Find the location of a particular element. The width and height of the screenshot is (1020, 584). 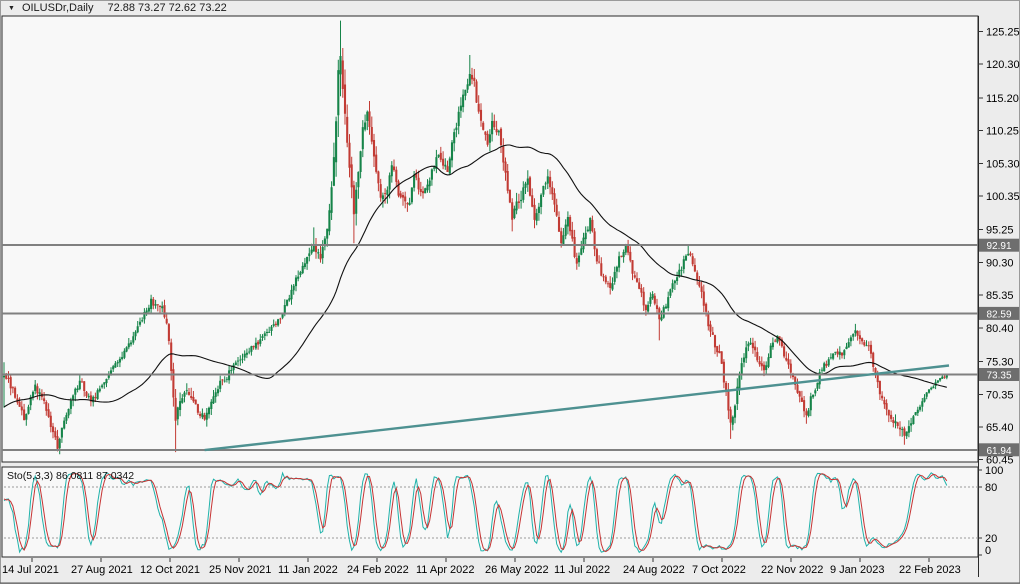

y-axis-tick-label: 115.20 is located at coordinates (1002, 99).